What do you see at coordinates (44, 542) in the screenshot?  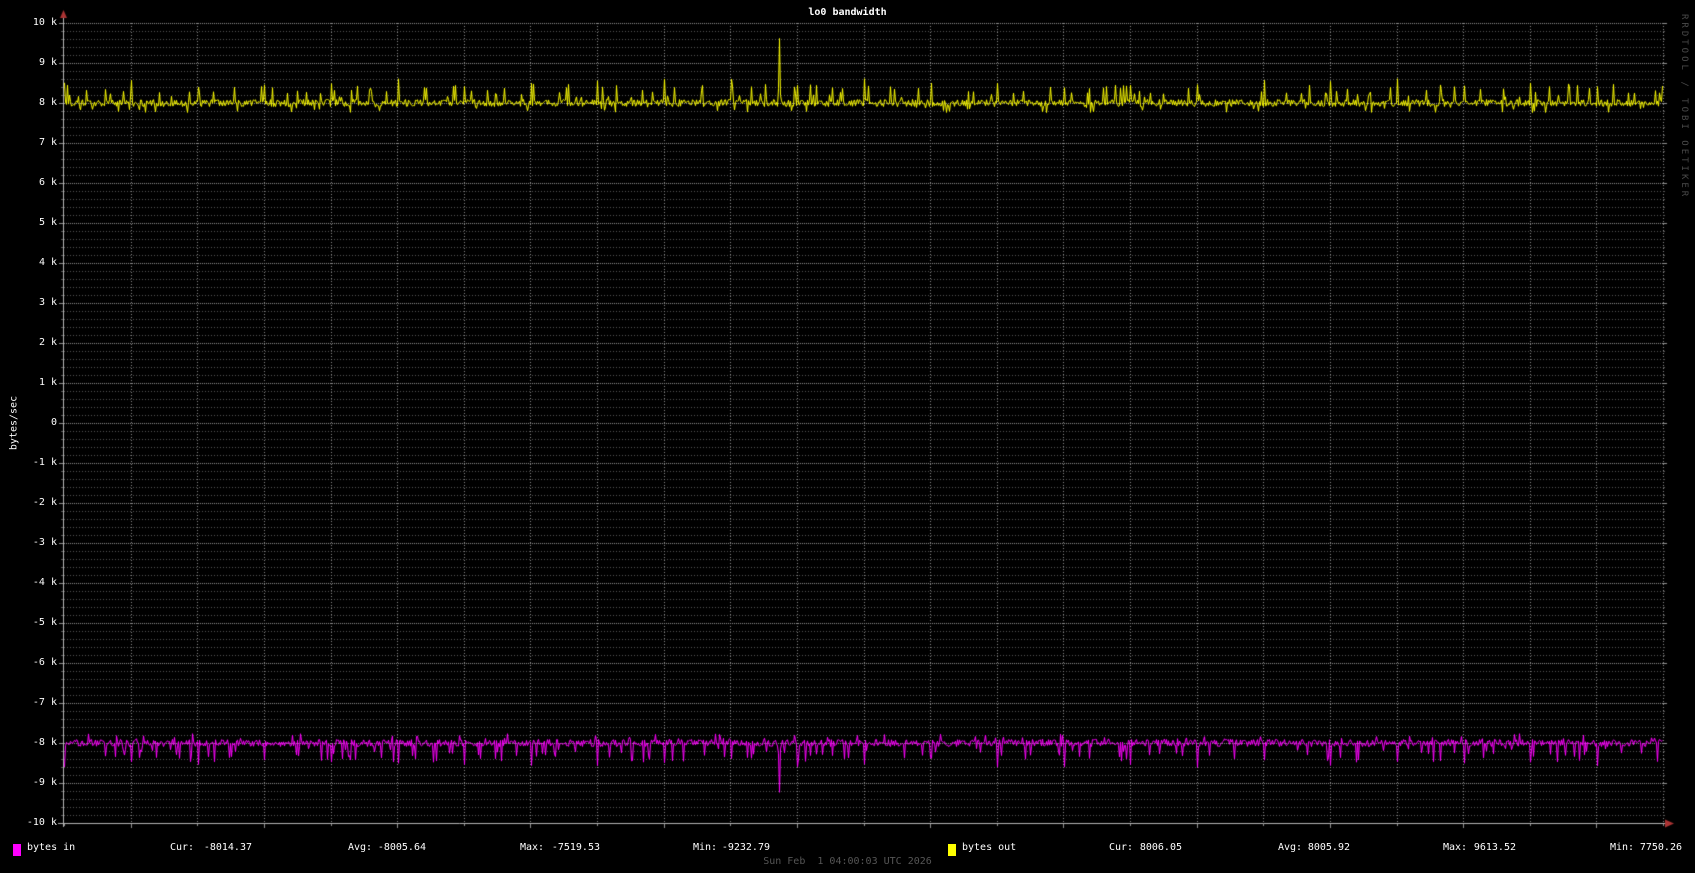 I see `y-tick-label: -3 k` at bounding box center [44, 542].